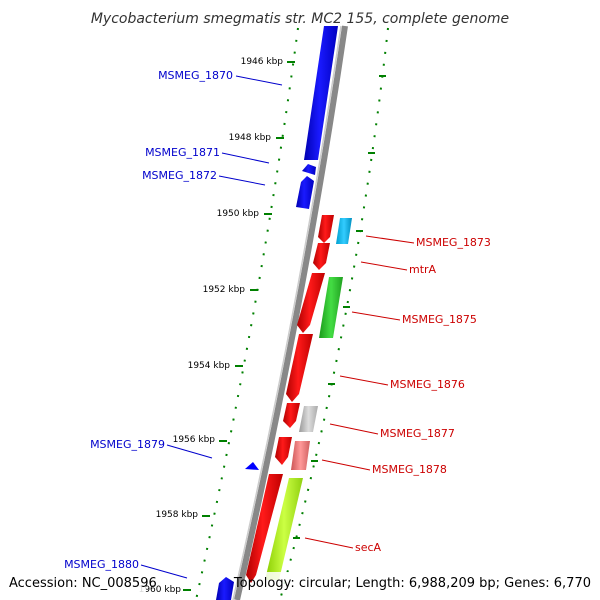  Describe the element at coordinates (321, 93) in the screenshot. I see `gene-msmeg-1870-arrow` at that location.